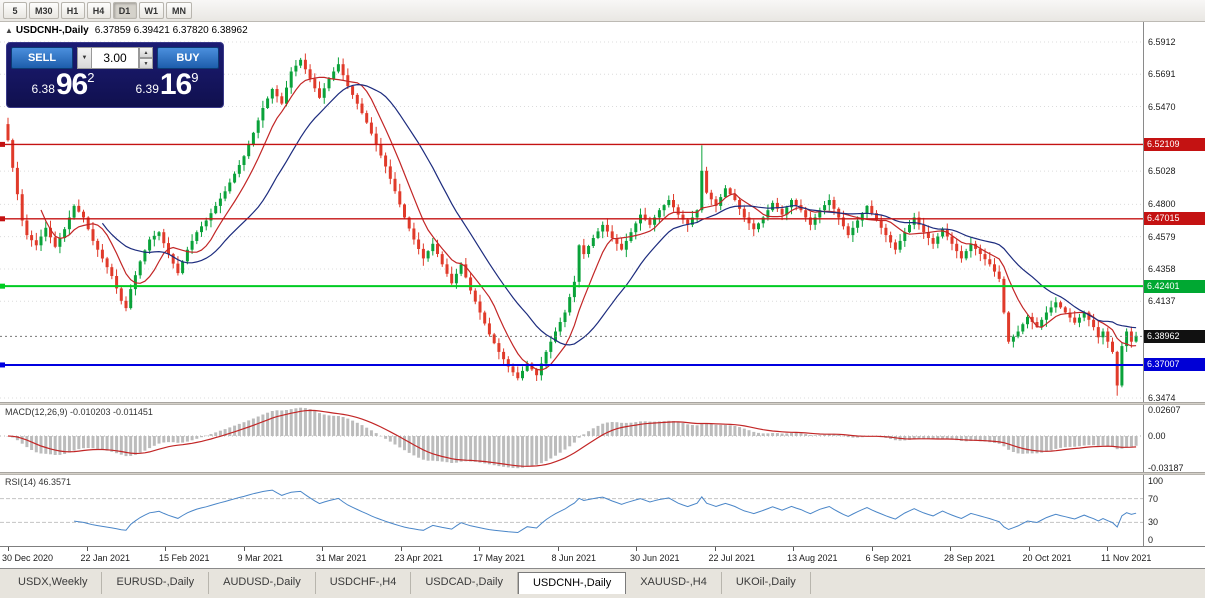 The width and height of the screenshot is (1205, 598). What do you see at coordinates (171, 30) in the screenshot?
I see `chart-ohlc-values: 6.37859 6.39421 6.37820 6.38962` at bounding box center [171, 30].